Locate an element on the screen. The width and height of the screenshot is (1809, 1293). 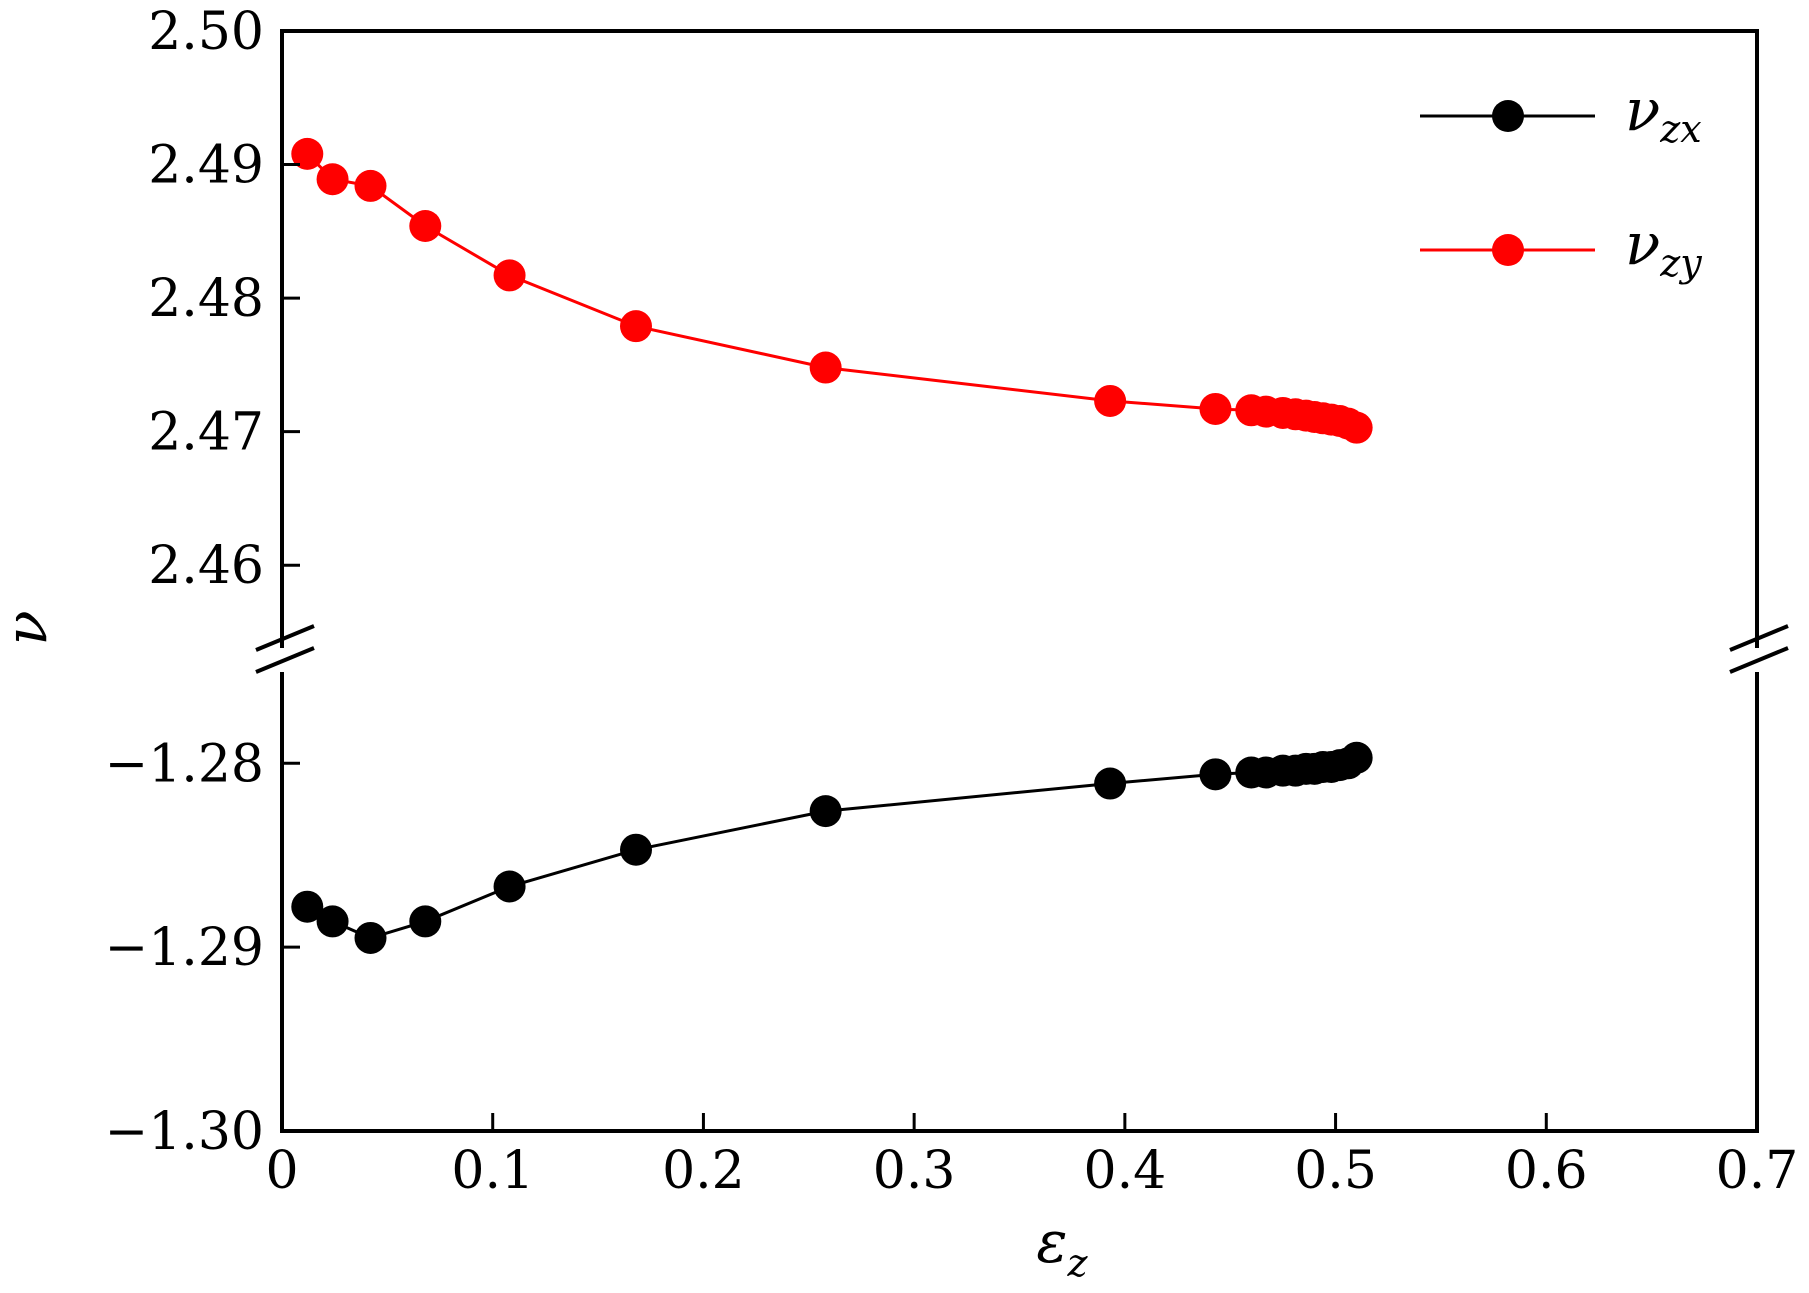
legend-label-zx: νzx is located at coordinates (1663, 113).